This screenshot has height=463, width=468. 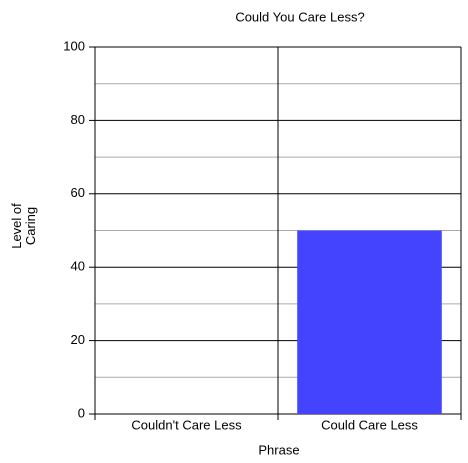 What do you see at coordinates (78, 266) in the screenshot?
I see `y-tick-label: 40` at bounding box center [78, 266].